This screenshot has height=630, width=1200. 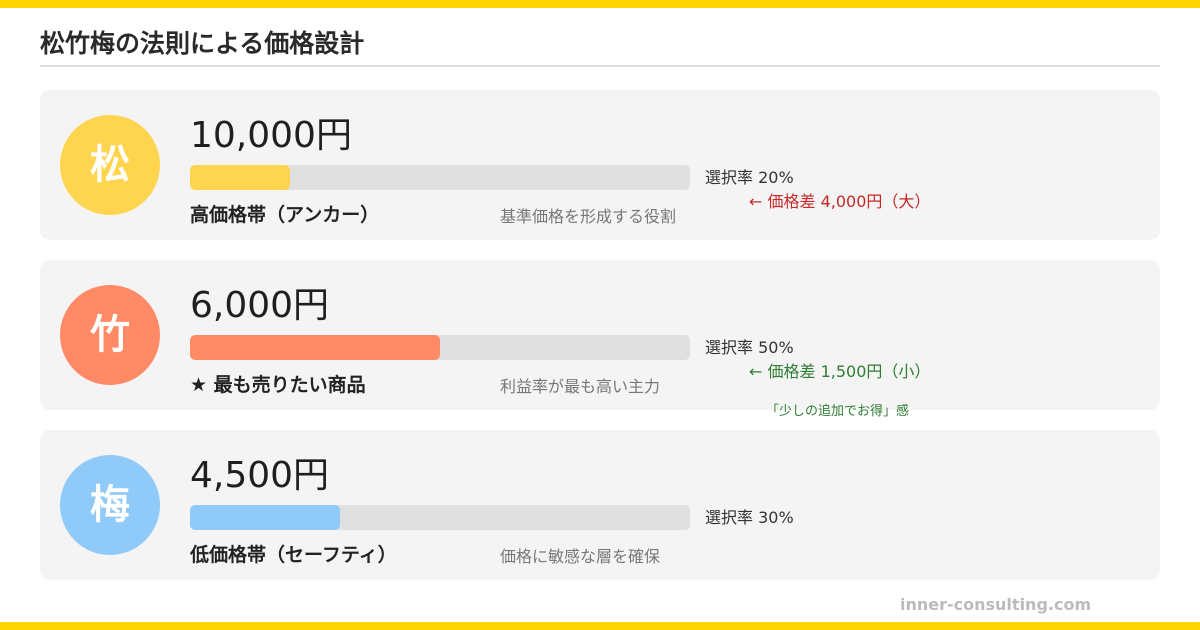 I want to click on bargain-note: 「少しの追加でお得」感, so click(x=838, y=411).